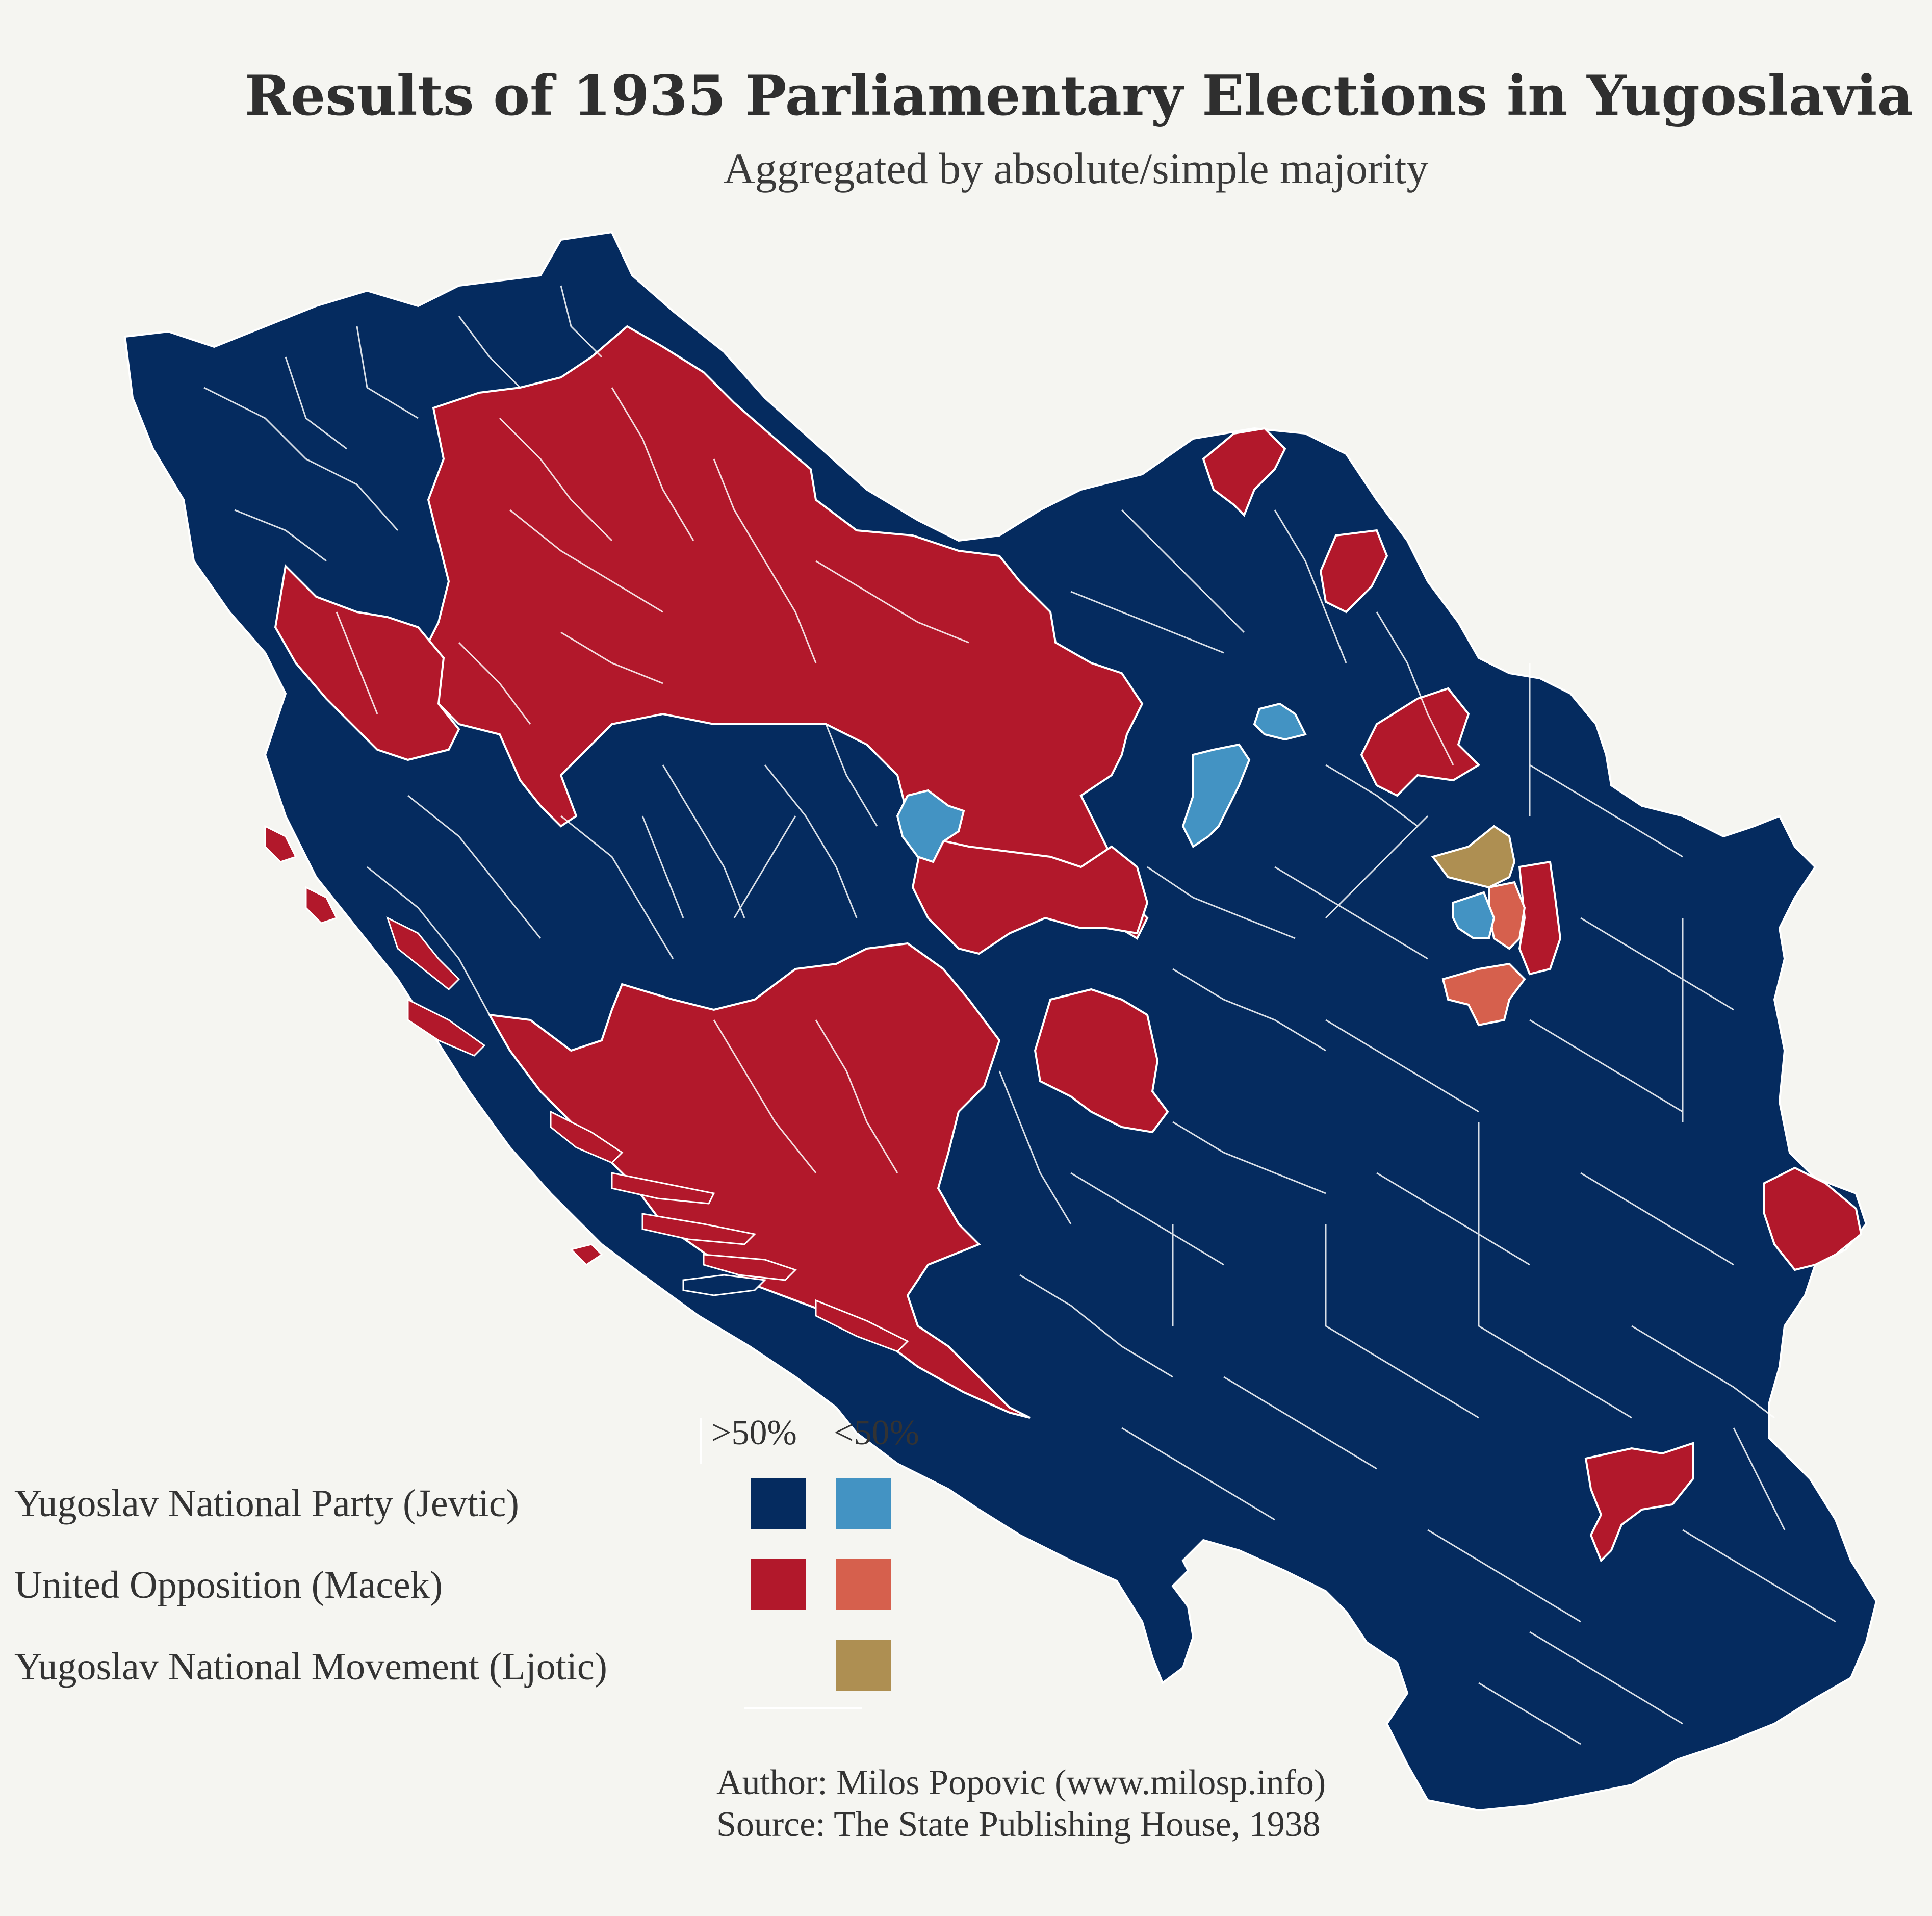 This screenshot has width=1932, height=1916. I want to click on opposition-east-bosnia-region, so click(1101, 1061).